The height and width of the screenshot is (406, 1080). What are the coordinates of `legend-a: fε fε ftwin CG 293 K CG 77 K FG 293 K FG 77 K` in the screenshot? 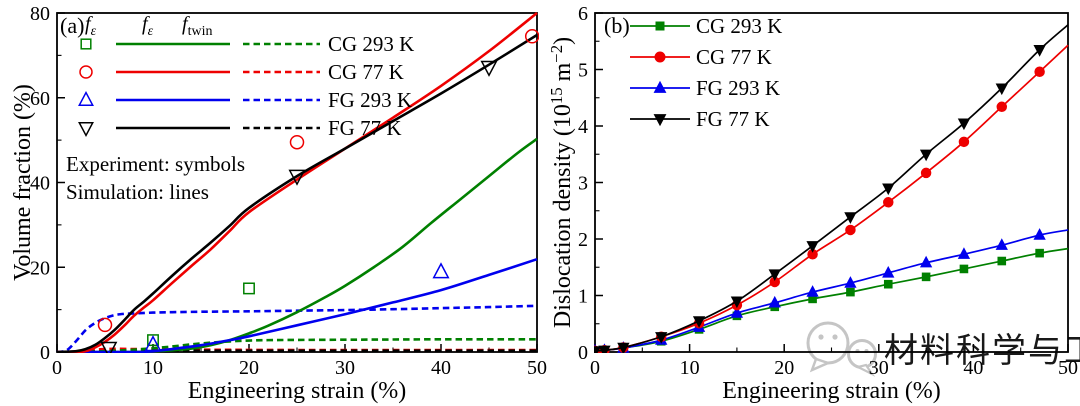 It's located at (246, 76).